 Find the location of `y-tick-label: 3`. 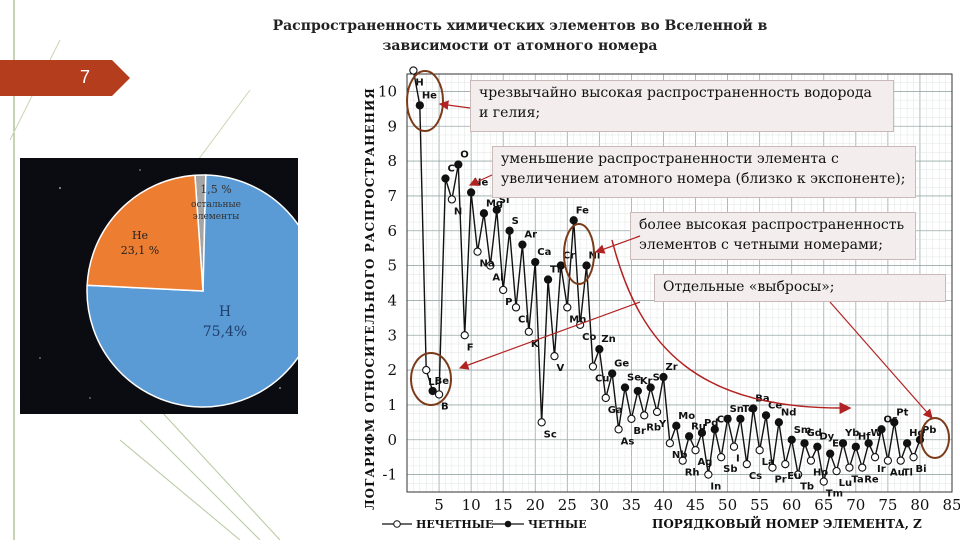

y-tick-label: 3 is located at coordinates (392, 335).